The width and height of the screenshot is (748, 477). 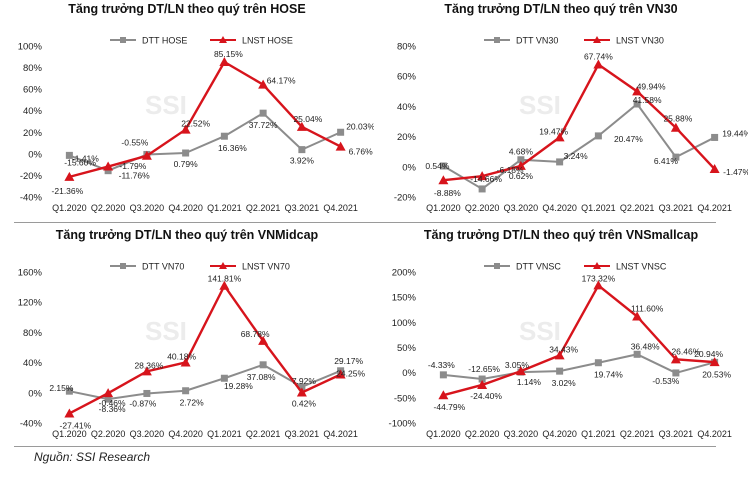 What do you see at coordinates (404, 273) in the screenshot?
I see `y-tick-label: 200%` at bounding box center [404, 273].